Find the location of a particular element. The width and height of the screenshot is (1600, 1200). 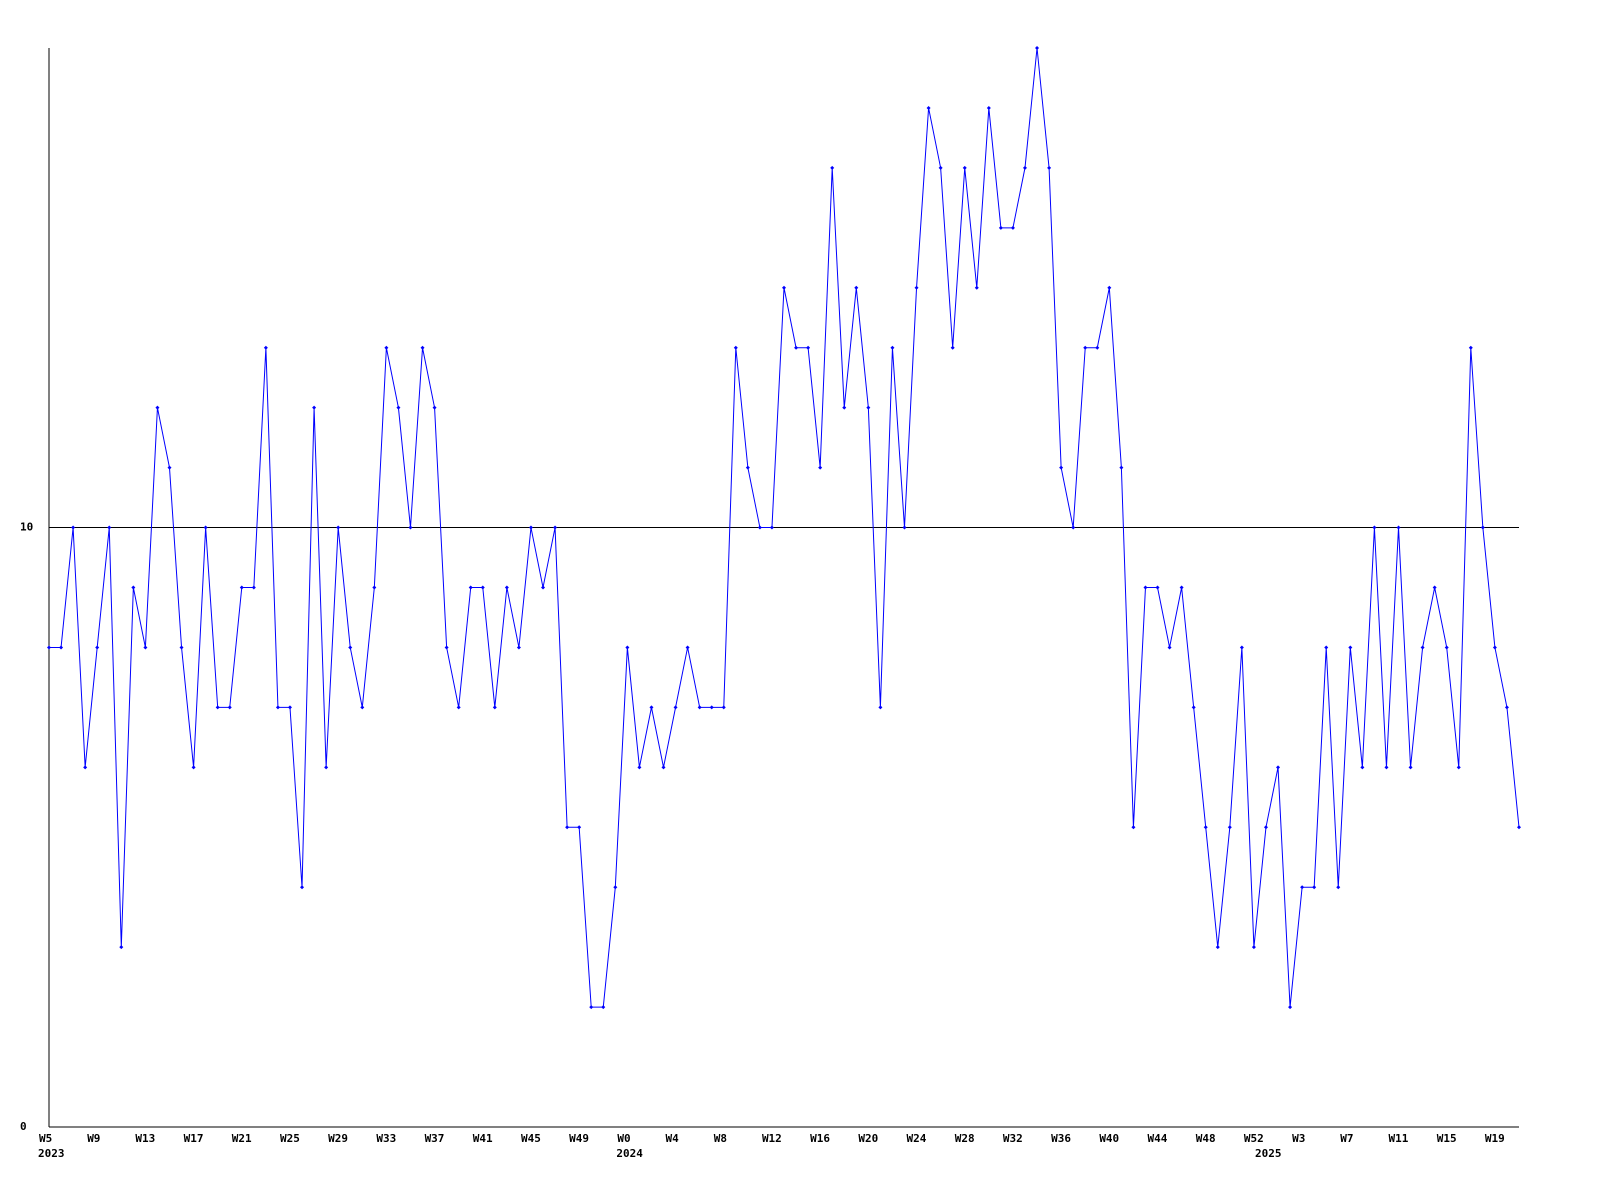

x-tick-label: W29 is located at coordinates (338, 1138).